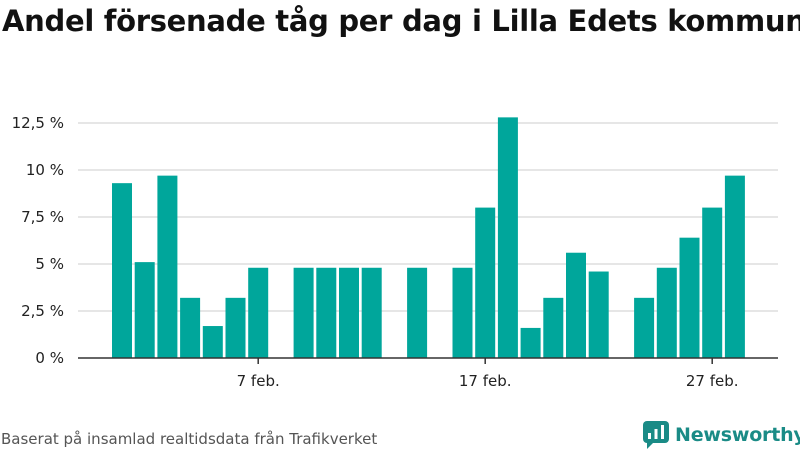 This screenshot has height=450, width=800. What do you see at coordinates (42, 311) in the screenshot?
I see `y-tick-label: 2,5 %` at bounding box center [42, 311].